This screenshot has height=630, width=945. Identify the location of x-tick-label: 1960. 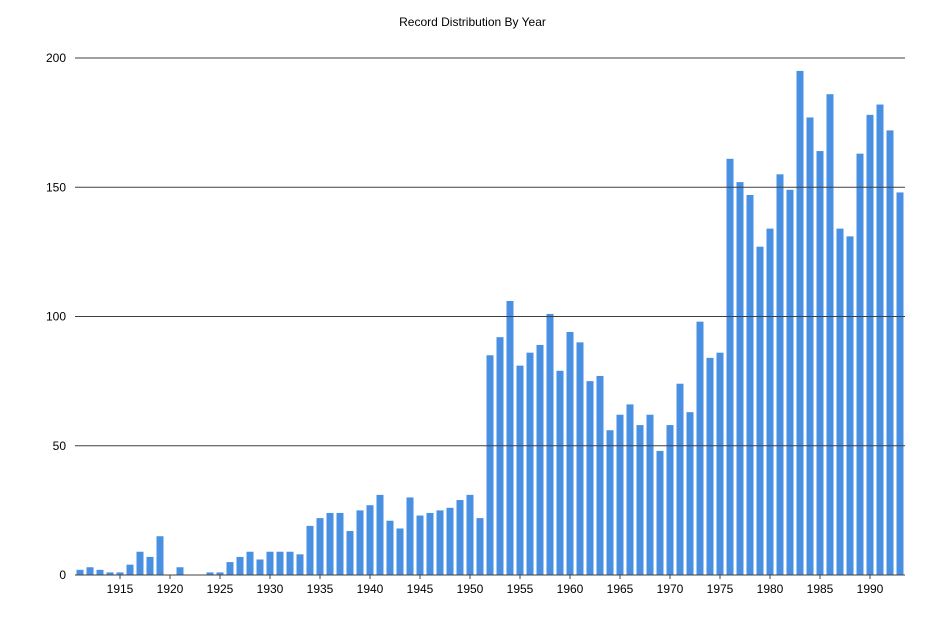
(570, 589).